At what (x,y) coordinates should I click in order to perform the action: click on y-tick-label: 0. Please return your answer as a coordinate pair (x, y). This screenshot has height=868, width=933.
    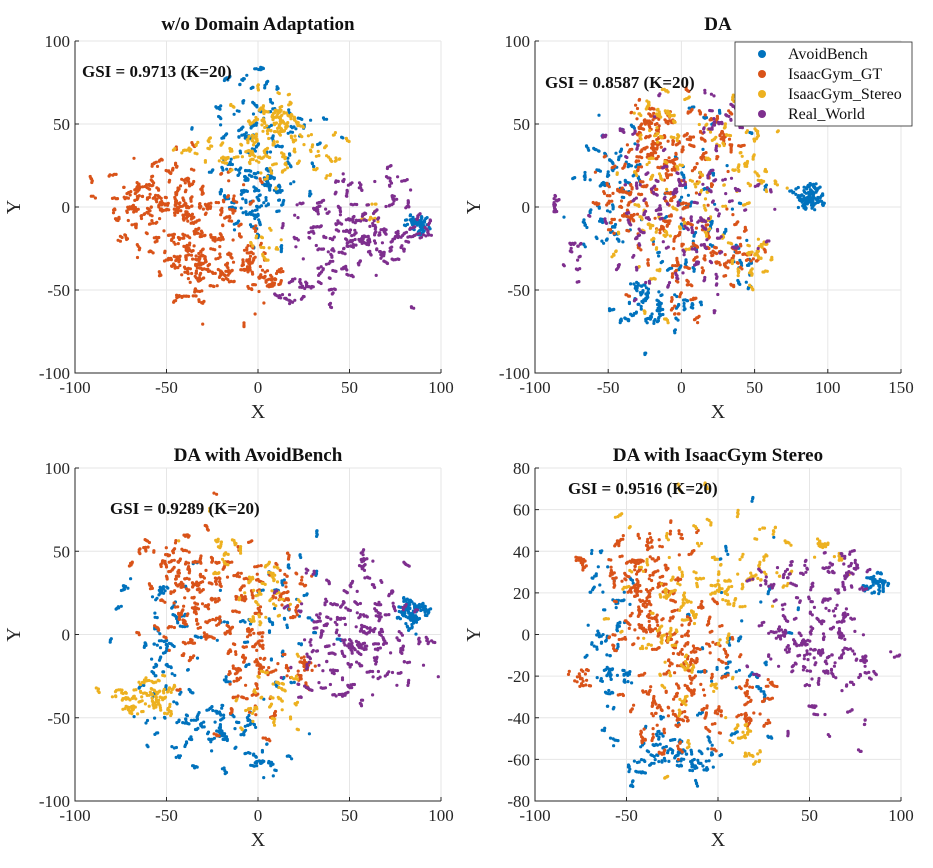
    Looking at the image, I should click on (66, 207).